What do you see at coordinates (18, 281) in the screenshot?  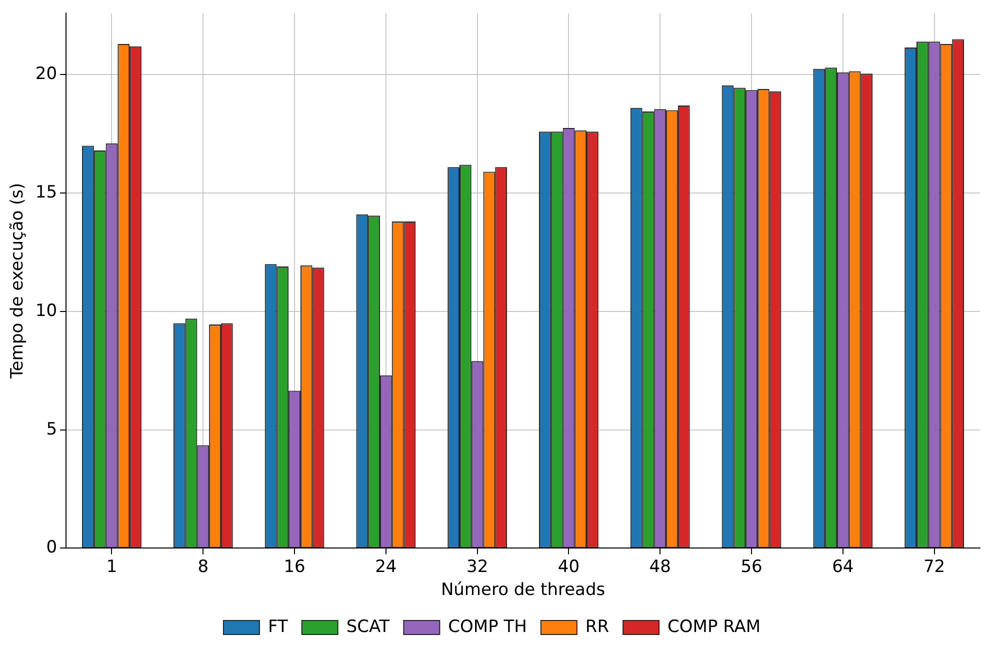 I see `y-axis-title: Tempo de execução (s)` at bounding box center [18, 281].